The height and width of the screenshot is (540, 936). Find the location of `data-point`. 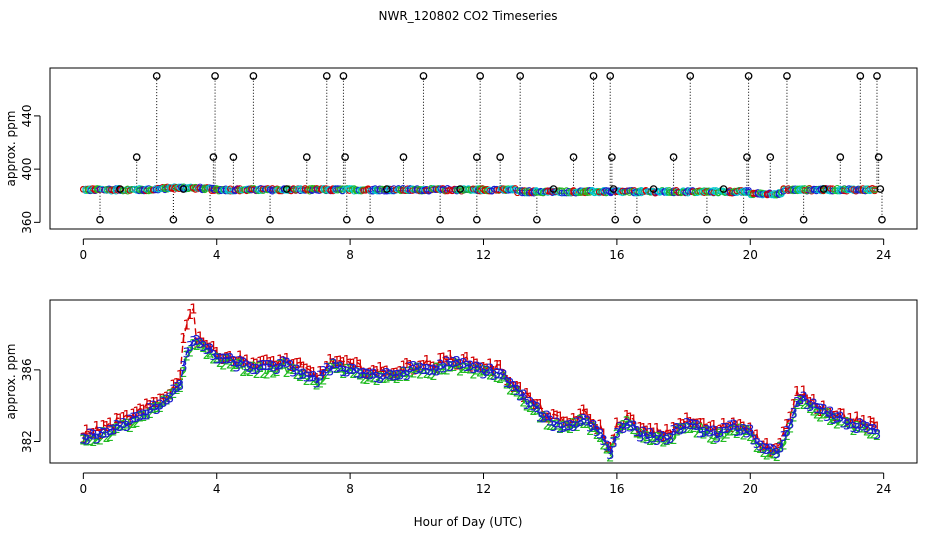

data-point is located at coordinates (99, 189).